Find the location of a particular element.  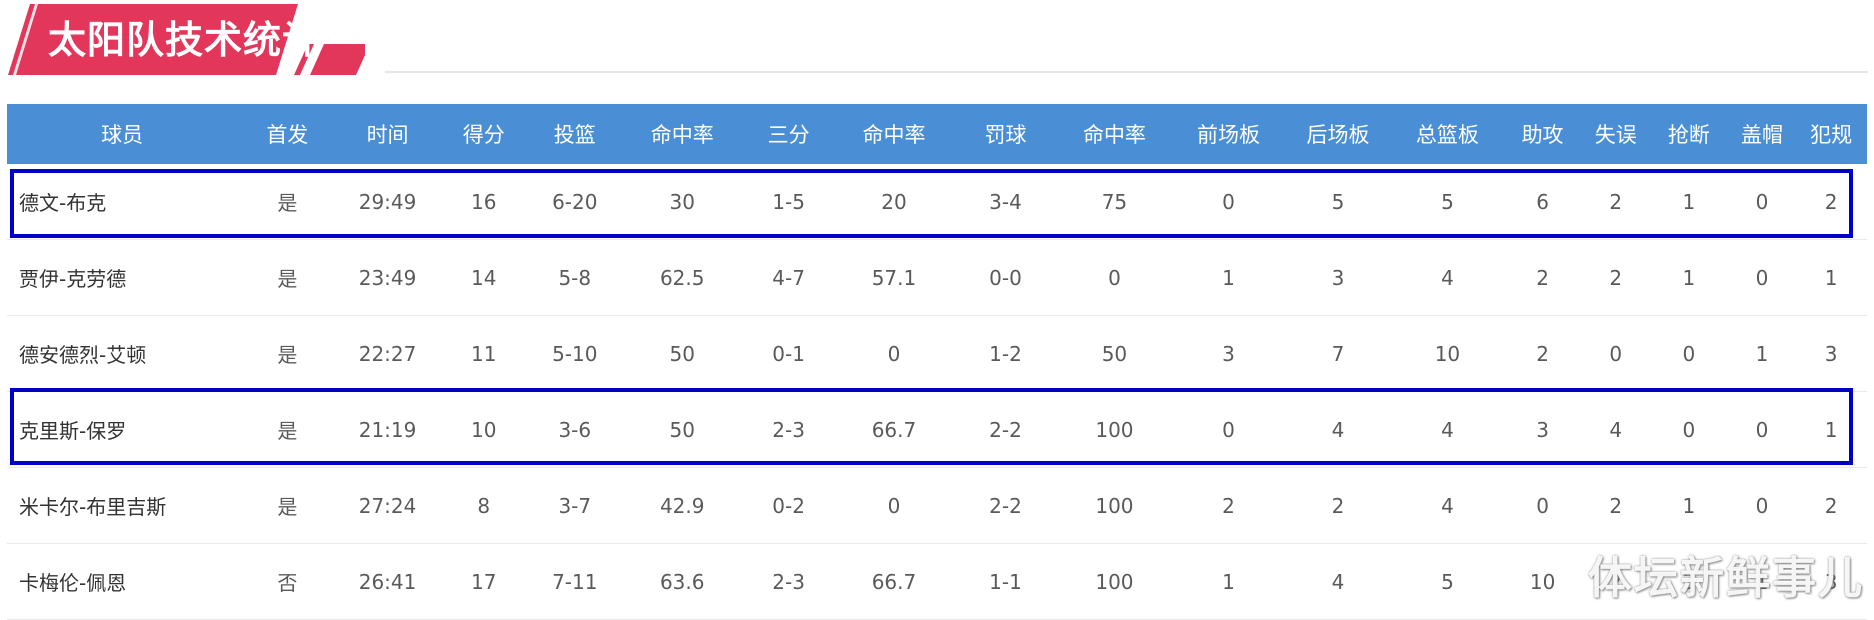

stat-cell: 5-10 is located at coordinates (574, 353).